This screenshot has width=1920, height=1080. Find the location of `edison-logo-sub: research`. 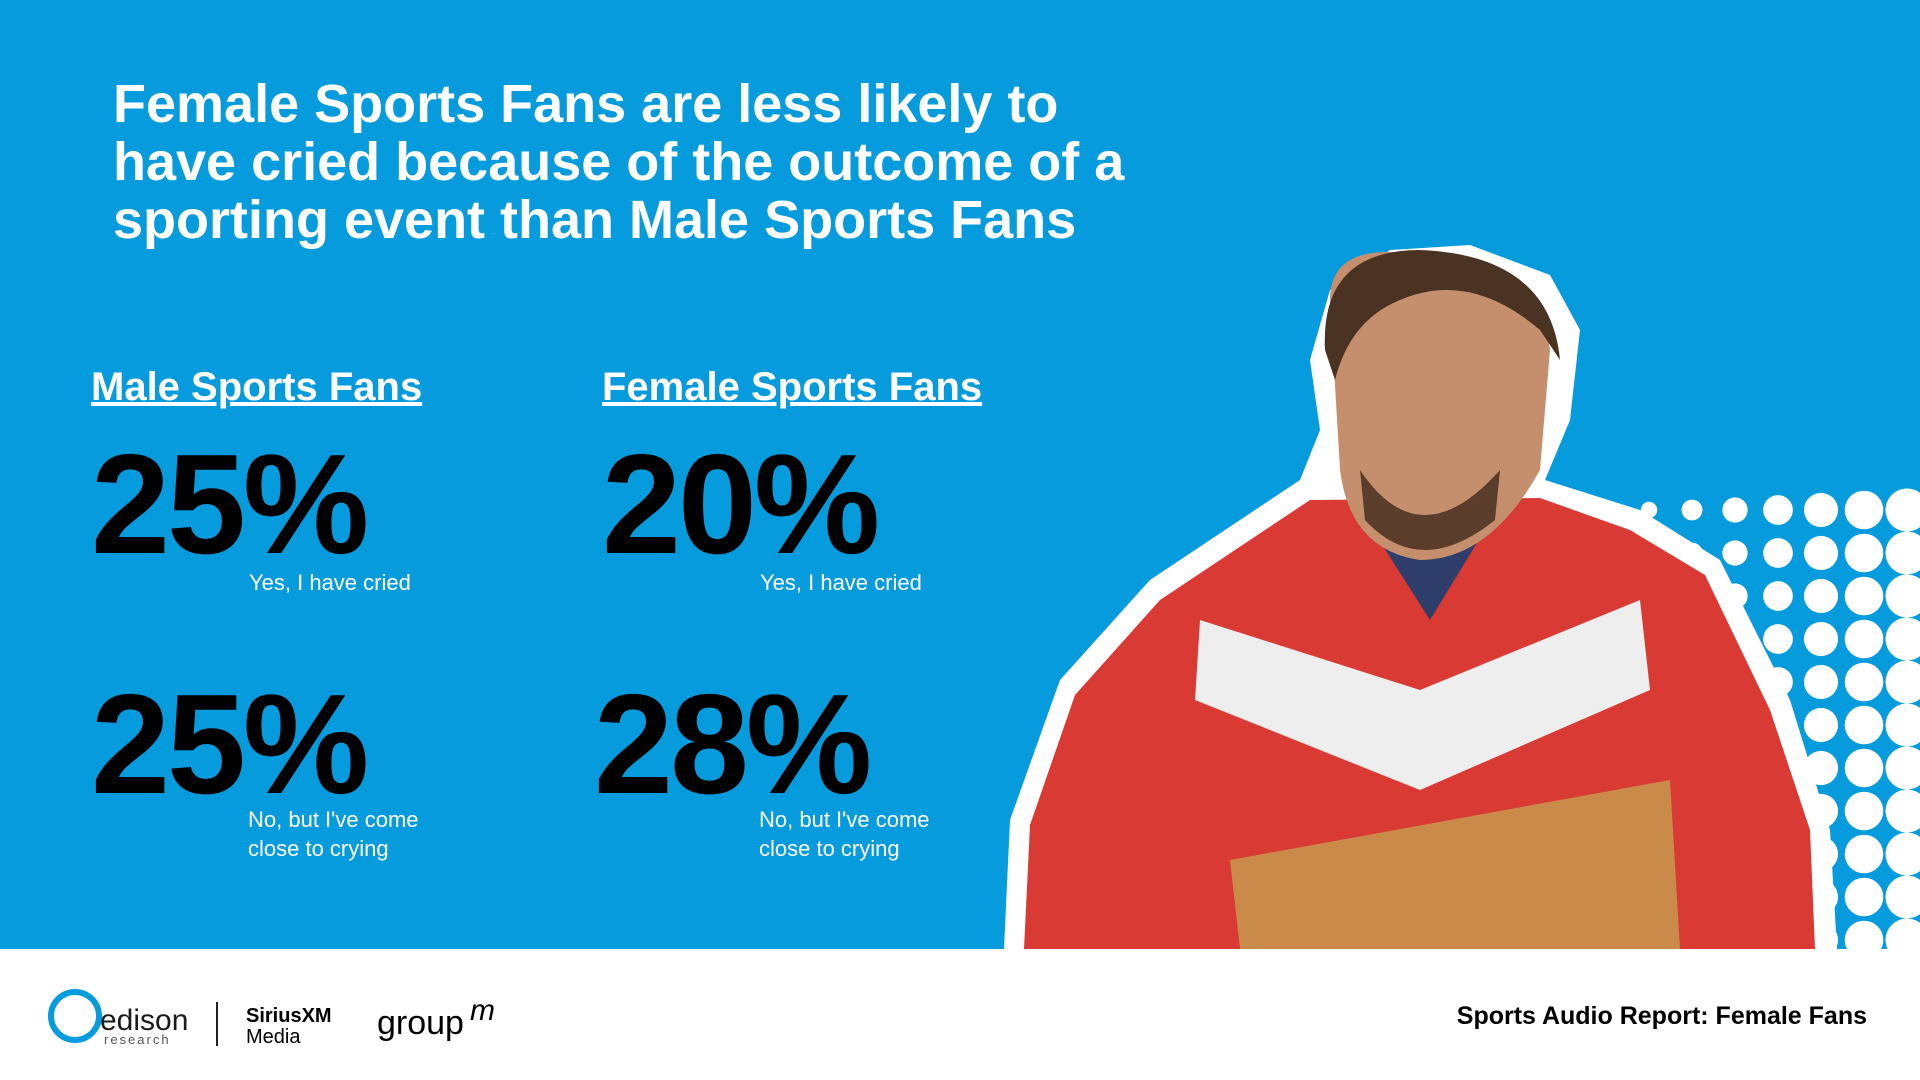

edison-logo-sub: research is located at coordinates (137, 1039).